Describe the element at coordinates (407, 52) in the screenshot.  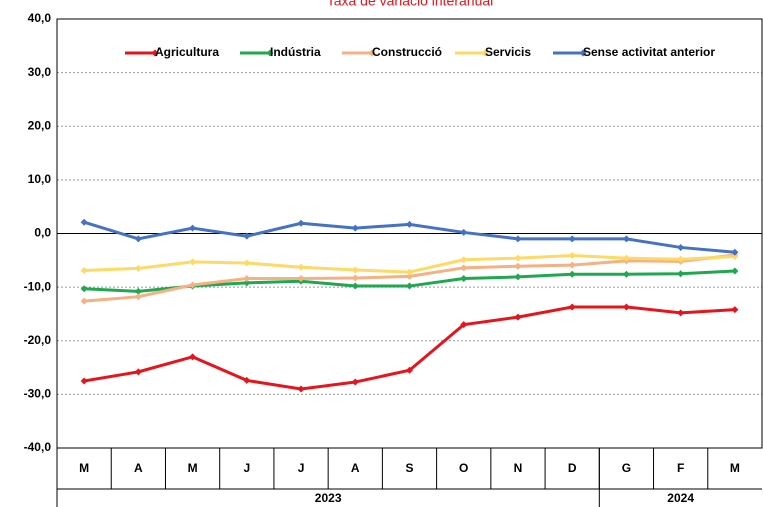
I see `legend-label: Construcció` at that location.